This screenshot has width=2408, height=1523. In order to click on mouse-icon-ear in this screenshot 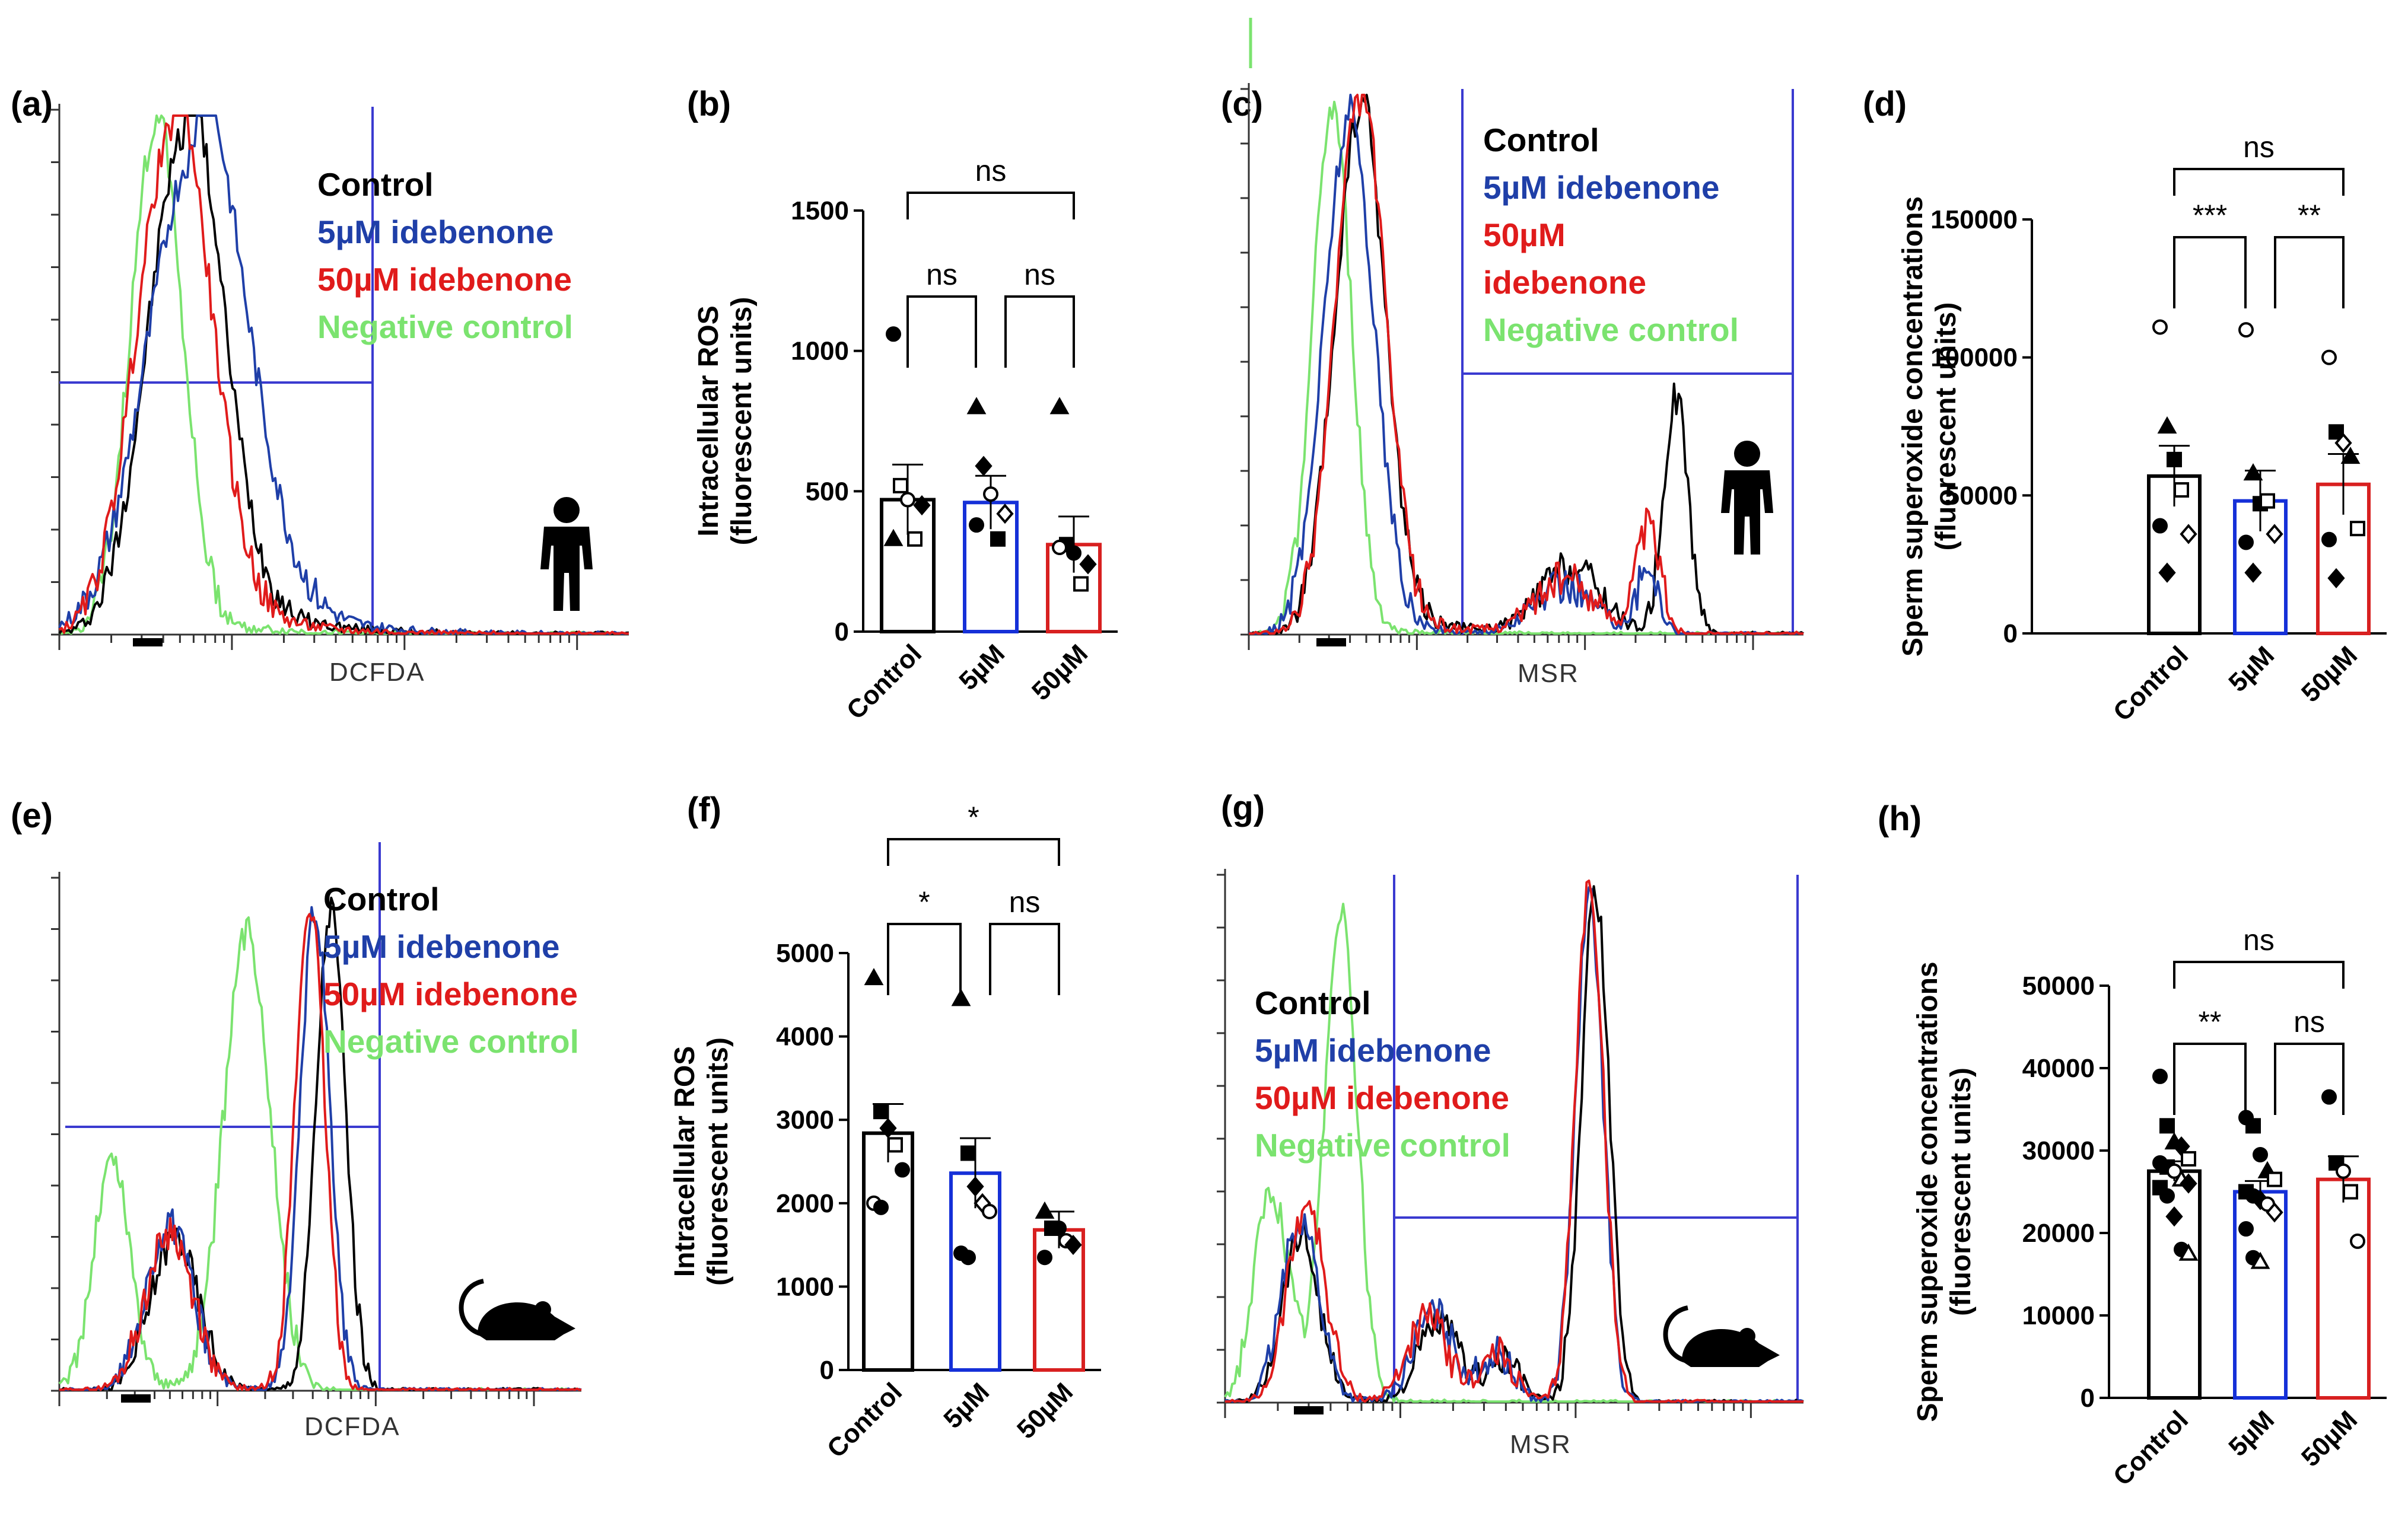, I will do `click(1747, 1336)`.